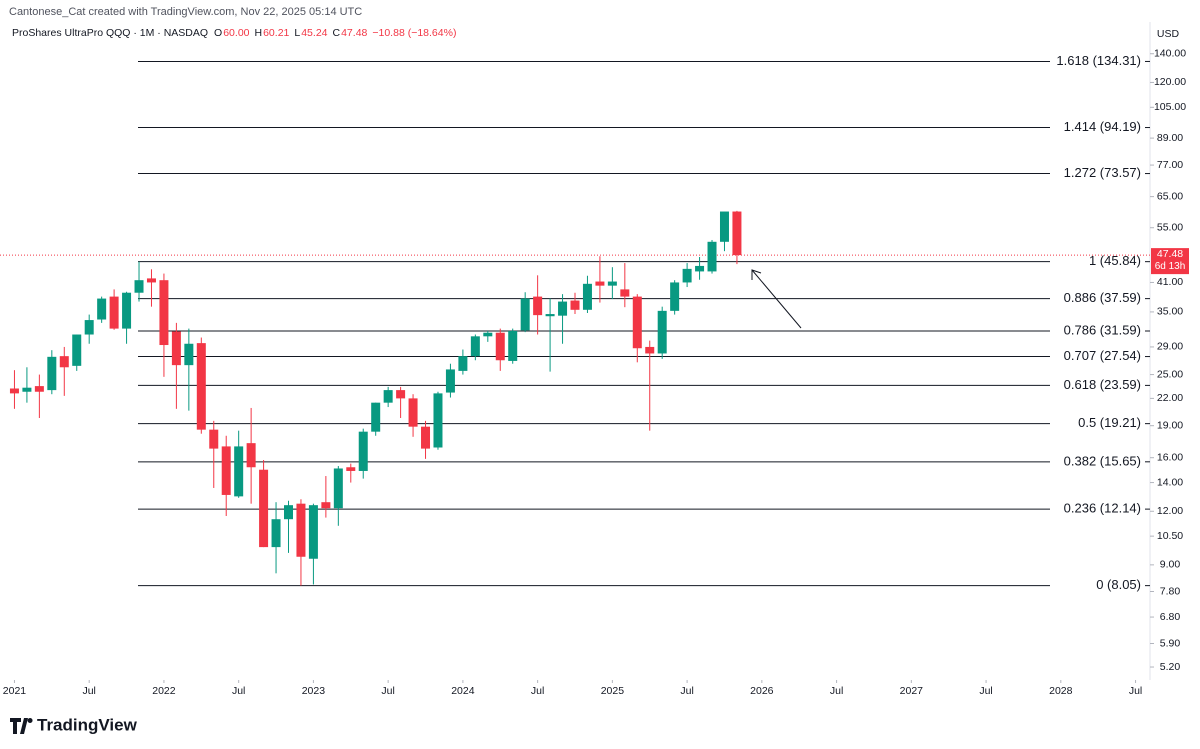 This screenshot has width=1200, height=749. What do you see at coordinates (1170, 82) in the screenshot?
I see `y-tick-label: 120.00` at bounding box center [1170, 82].